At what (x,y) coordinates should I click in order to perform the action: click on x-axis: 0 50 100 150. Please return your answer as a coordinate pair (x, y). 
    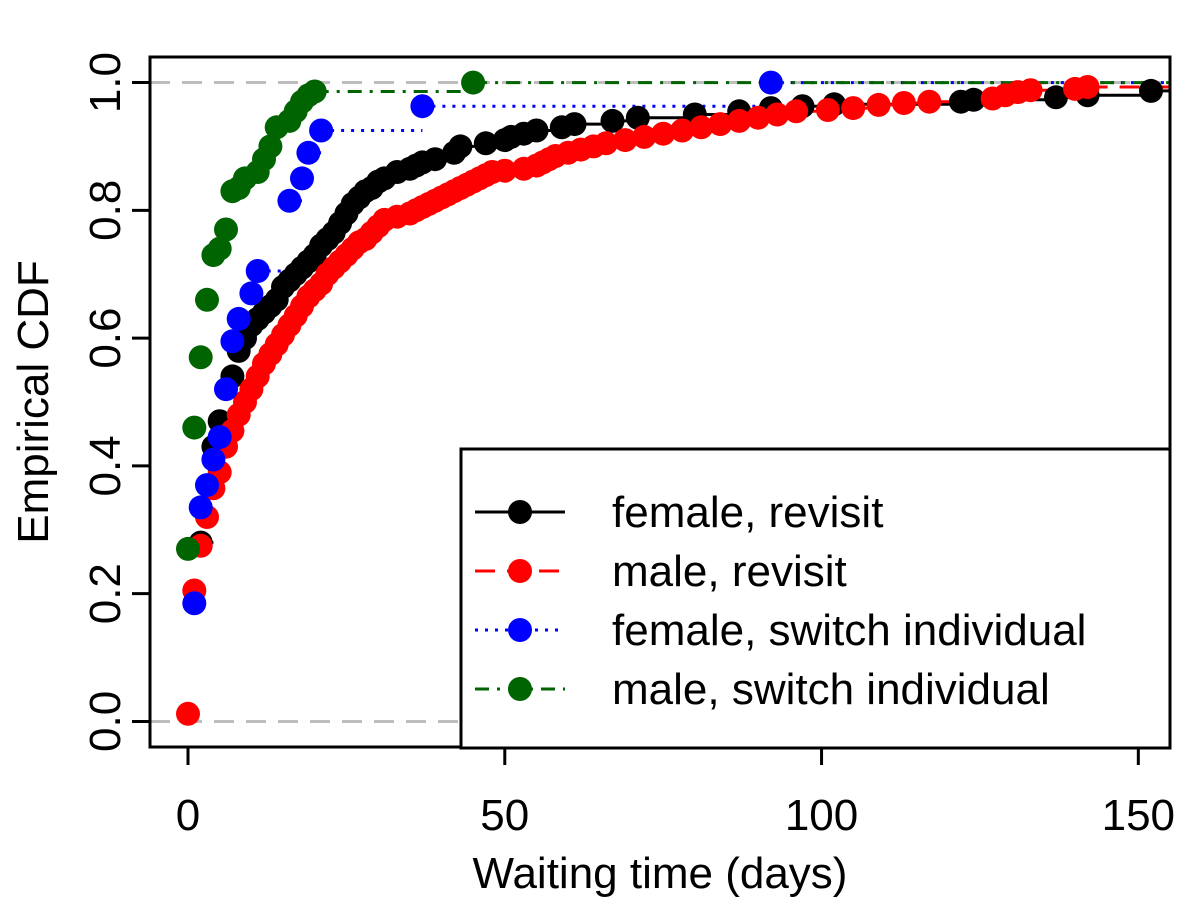
    Looking at the image, I should click on (675, 792).